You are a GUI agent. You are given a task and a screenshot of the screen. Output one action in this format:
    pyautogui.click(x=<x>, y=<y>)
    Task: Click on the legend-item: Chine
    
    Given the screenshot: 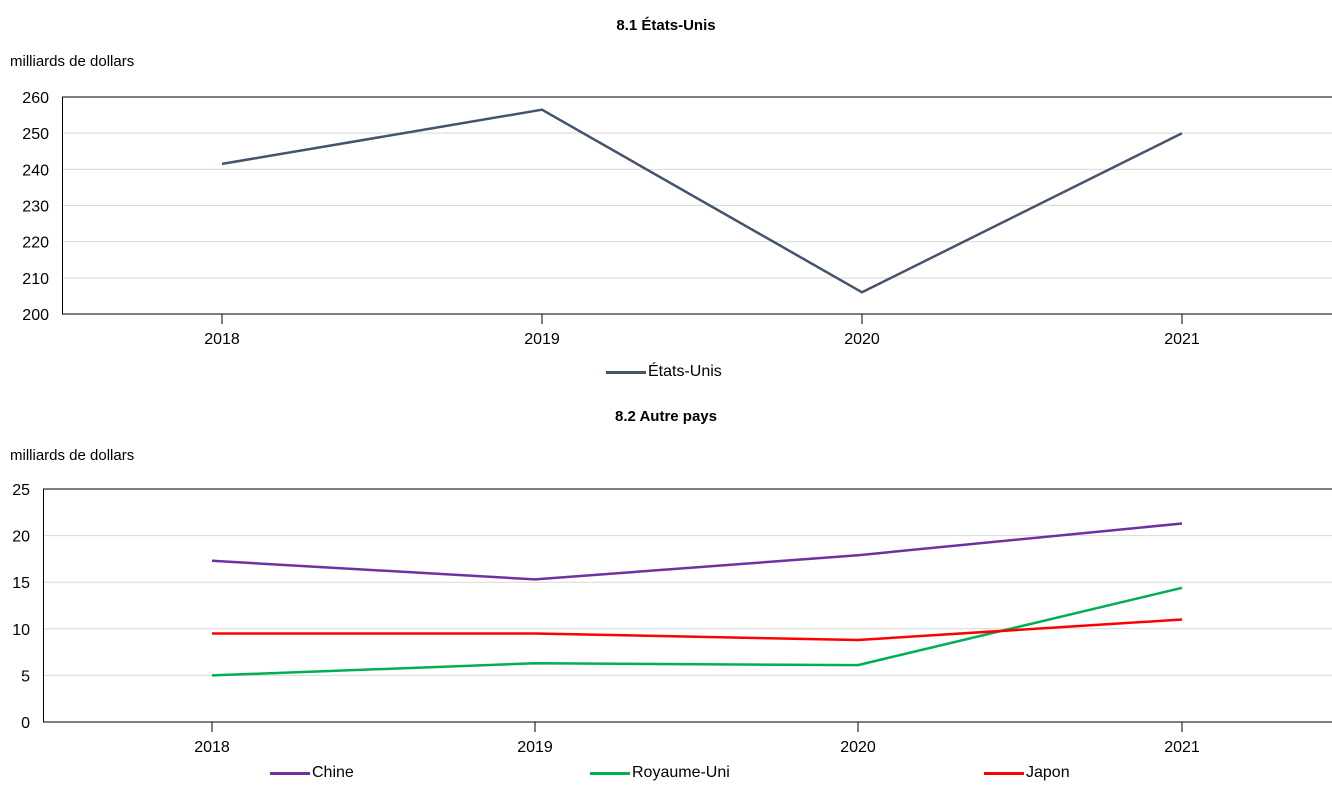 What is the action you would take?
    pyautogui.click(x=312, y=773)
    